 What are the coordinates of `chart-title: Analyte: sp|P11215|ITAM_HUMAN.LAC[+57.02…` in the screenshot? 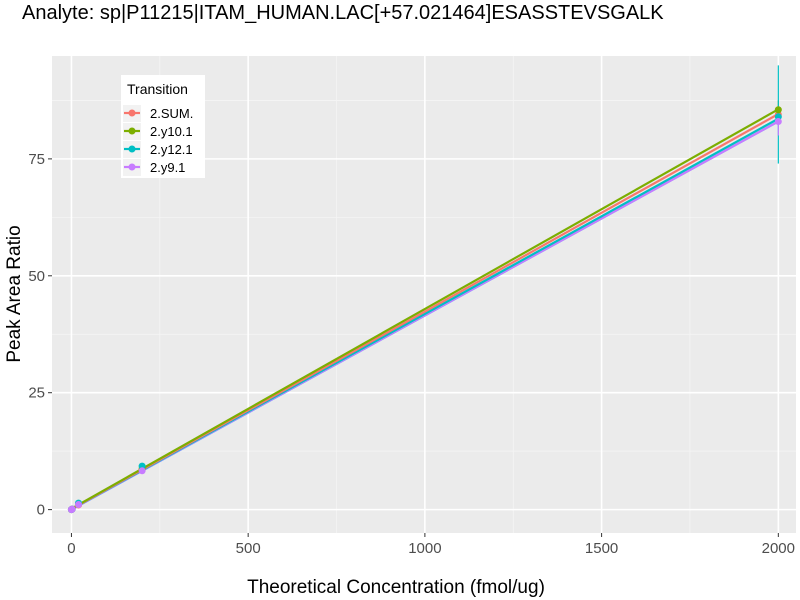 It's located at (343, 13).